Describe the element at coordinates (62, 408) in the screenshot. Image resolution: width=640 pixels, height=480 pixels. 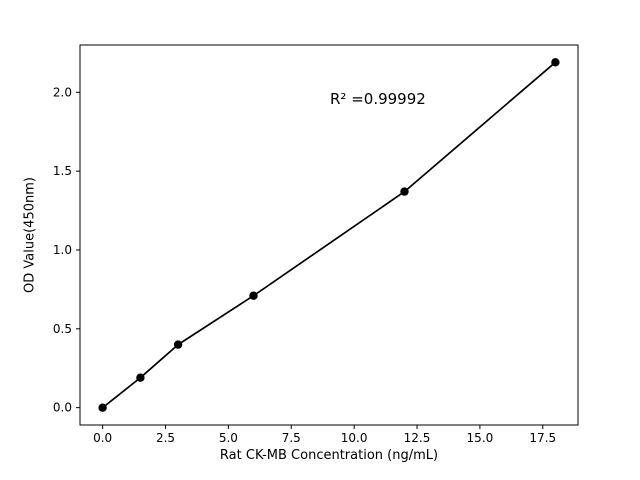
I see `y-tick-label: 0.0` at that location.